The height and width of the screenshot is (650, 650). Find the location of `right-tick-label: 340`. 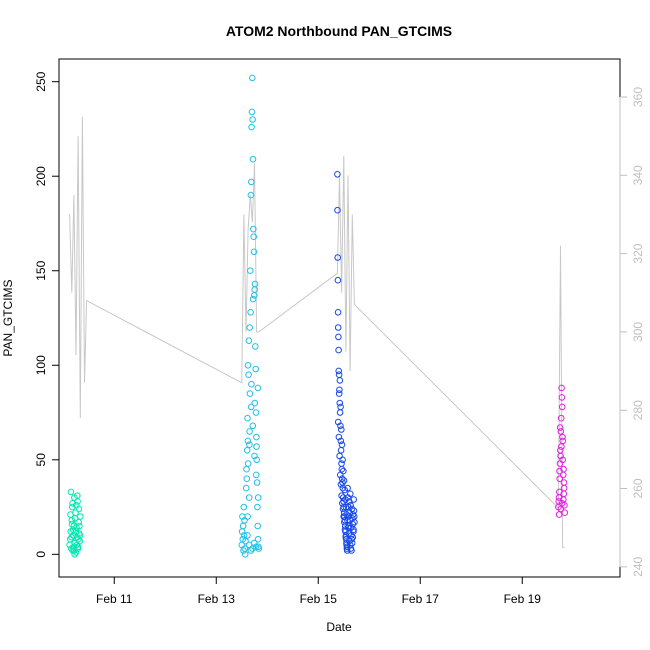

right-tick-label: 340 is located at coordinates (638, 175).